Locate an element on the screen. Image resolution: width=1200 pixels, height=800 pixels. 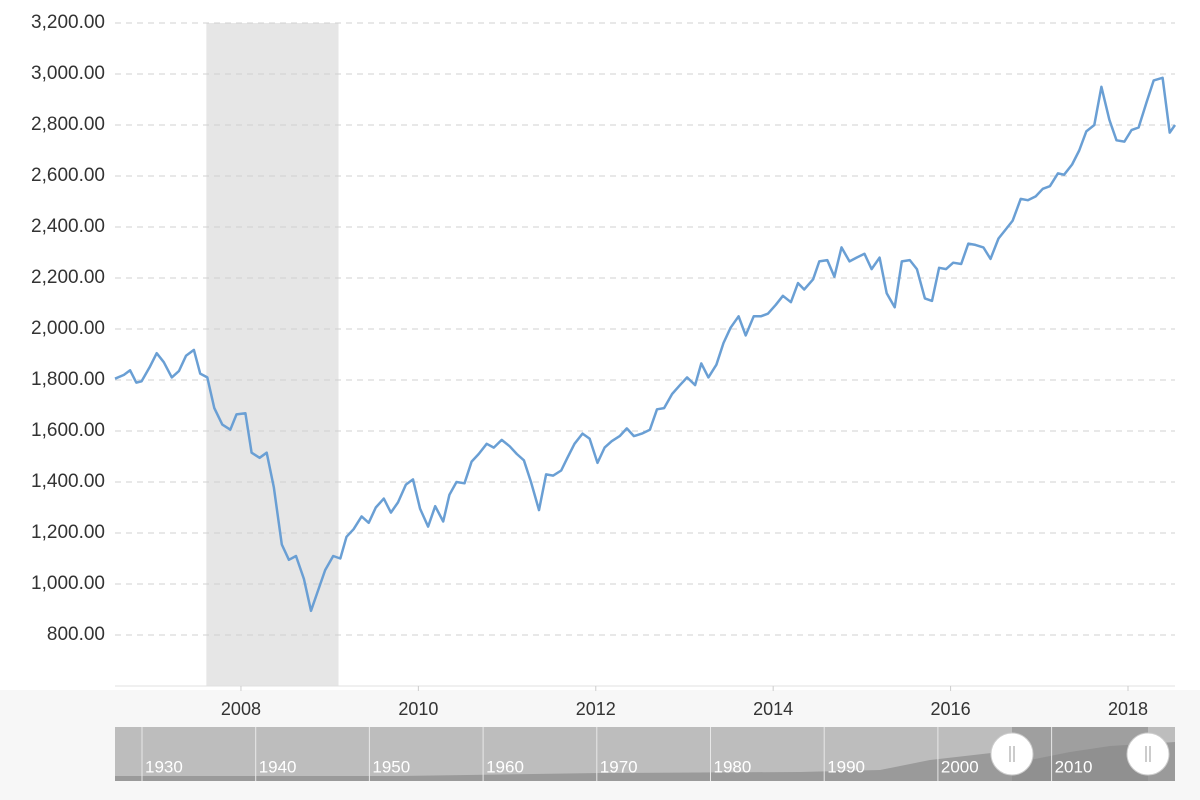
y-tick-label: 1,600.00 is located at coordinates (68, 430).